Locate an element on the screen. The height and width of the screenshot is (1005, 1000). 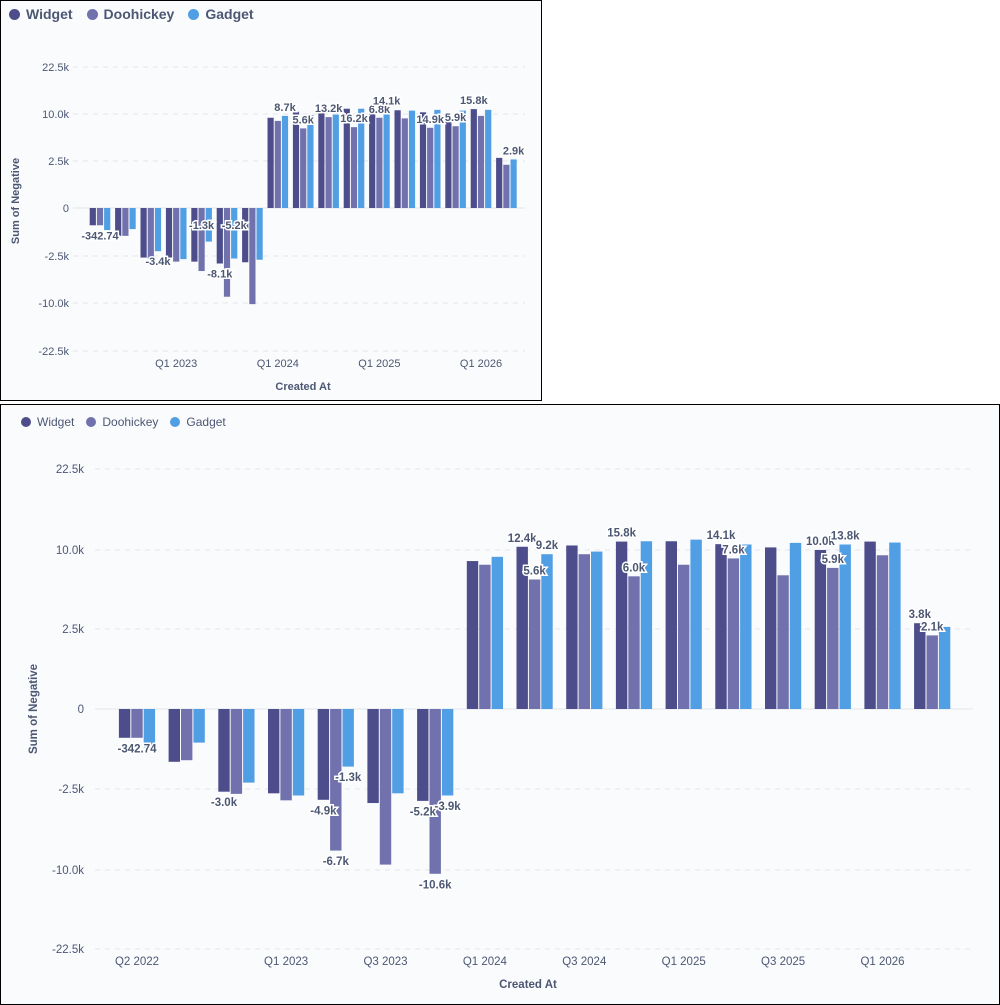
data-label: 13.8k is located at coordinates (845, 536).